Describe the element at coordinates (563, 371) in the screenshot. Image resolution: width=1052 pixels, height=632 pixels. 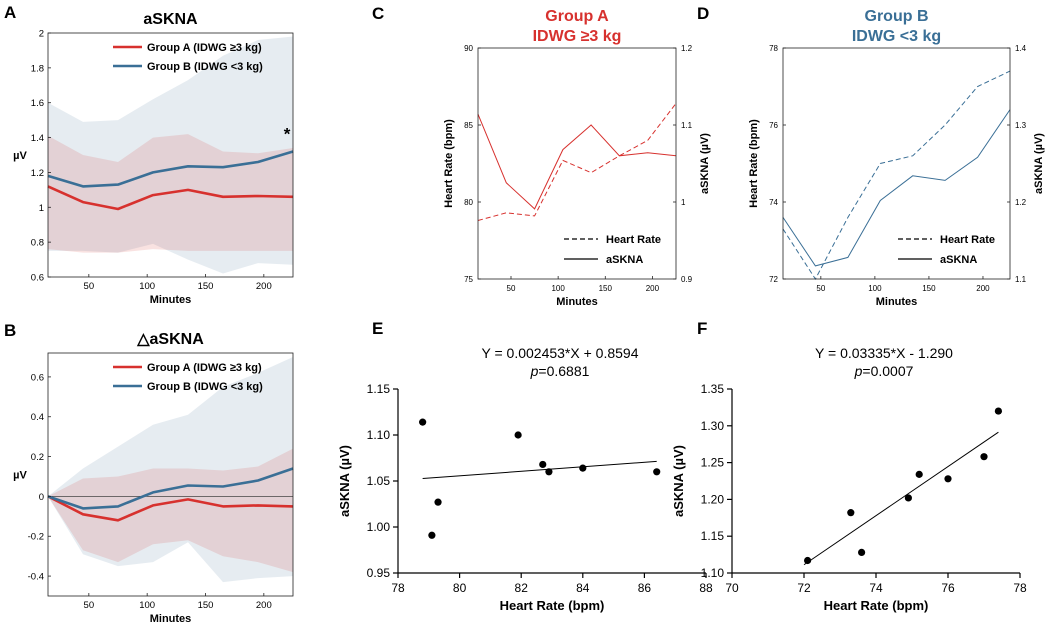
I see `p-value-text-e: =0.6881` at that location.